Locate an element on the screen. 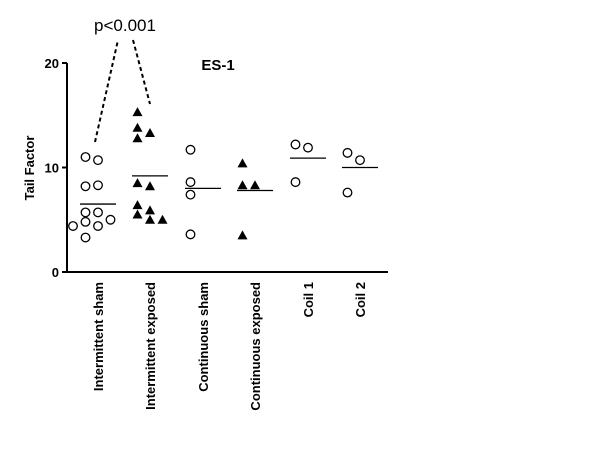  annotation: p<0.001 is located at coordinates (125, 25).